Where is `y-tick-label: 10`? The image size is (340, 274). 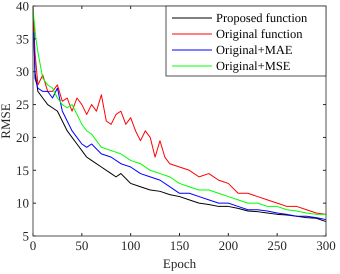 y-tick-label: 10 is located at coordinates (22, 203).